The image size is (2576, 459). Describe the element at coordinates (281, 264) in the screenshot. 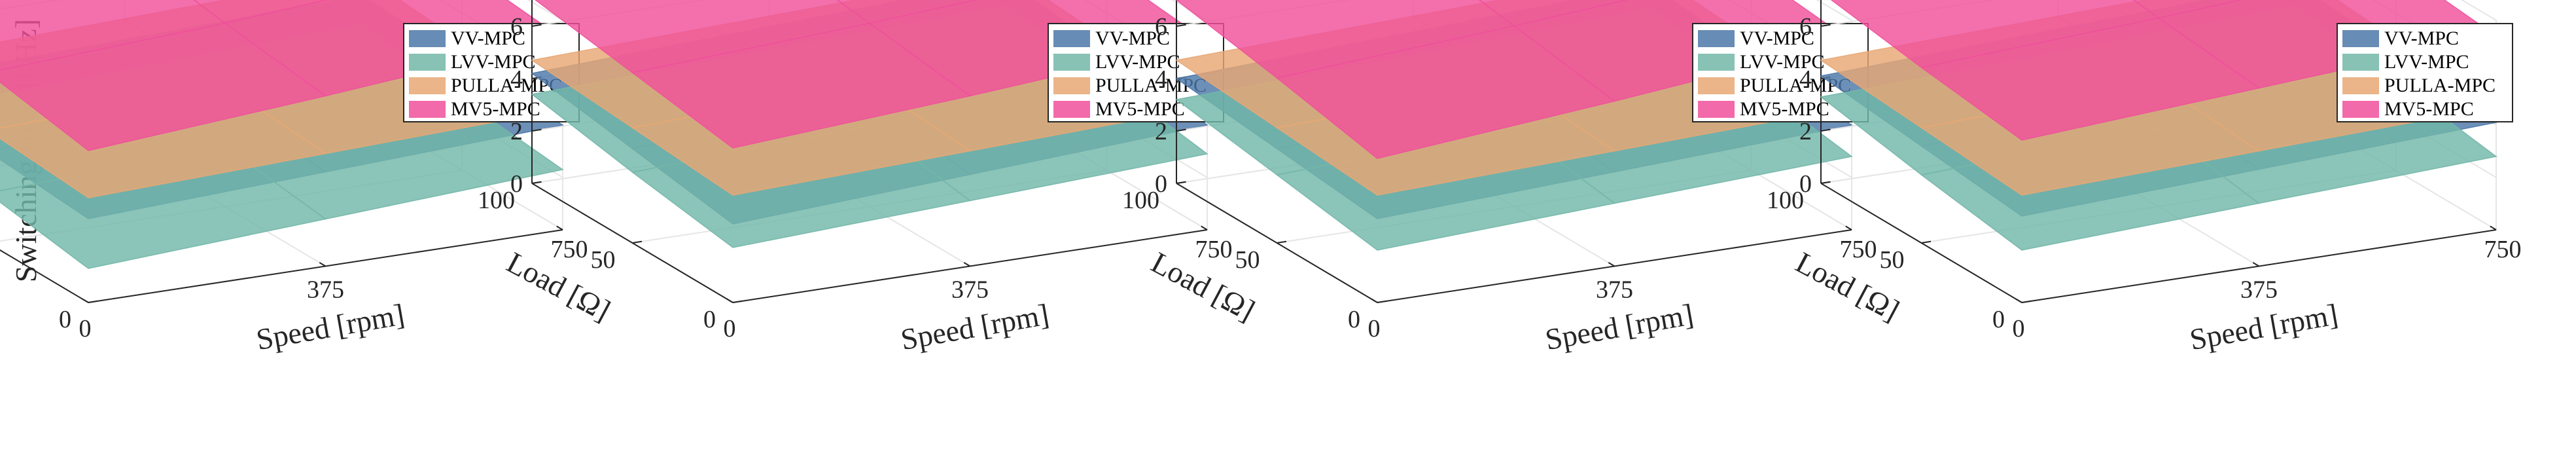

I see `axes` at that location.